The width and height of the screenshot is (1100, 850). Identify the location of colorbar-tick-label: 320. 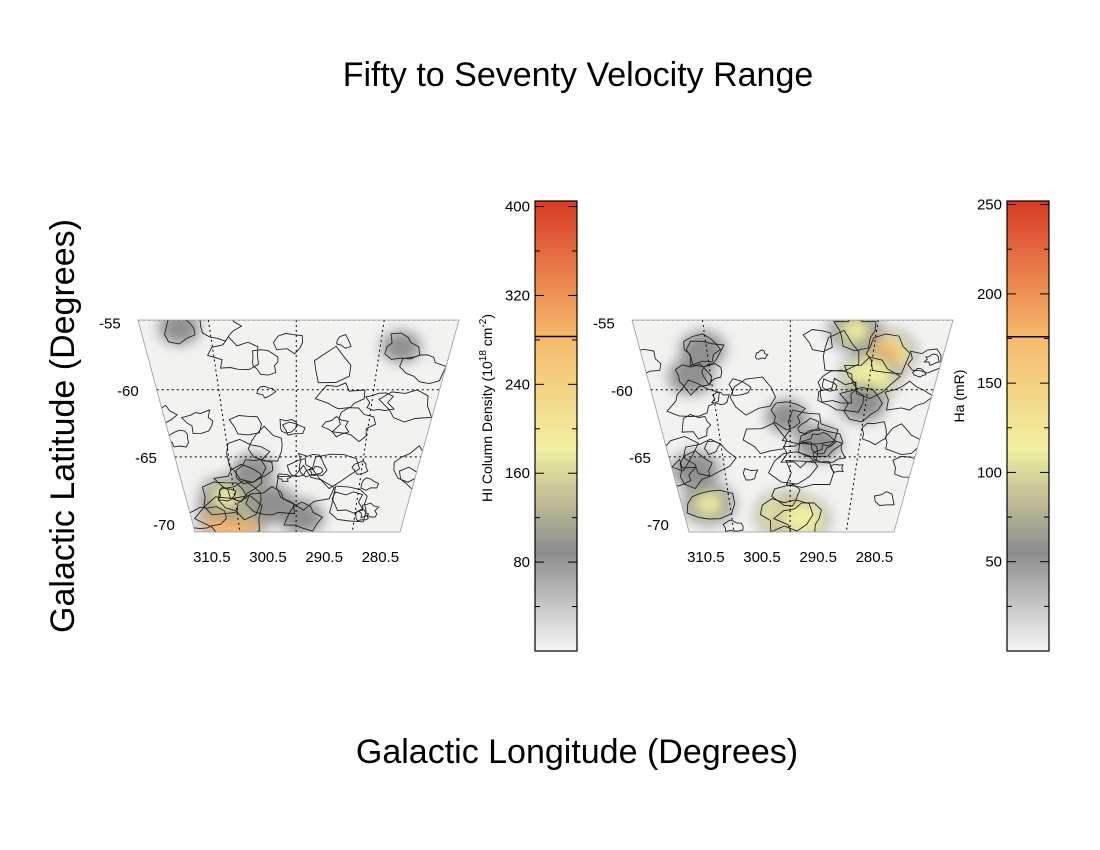
(517, 295).